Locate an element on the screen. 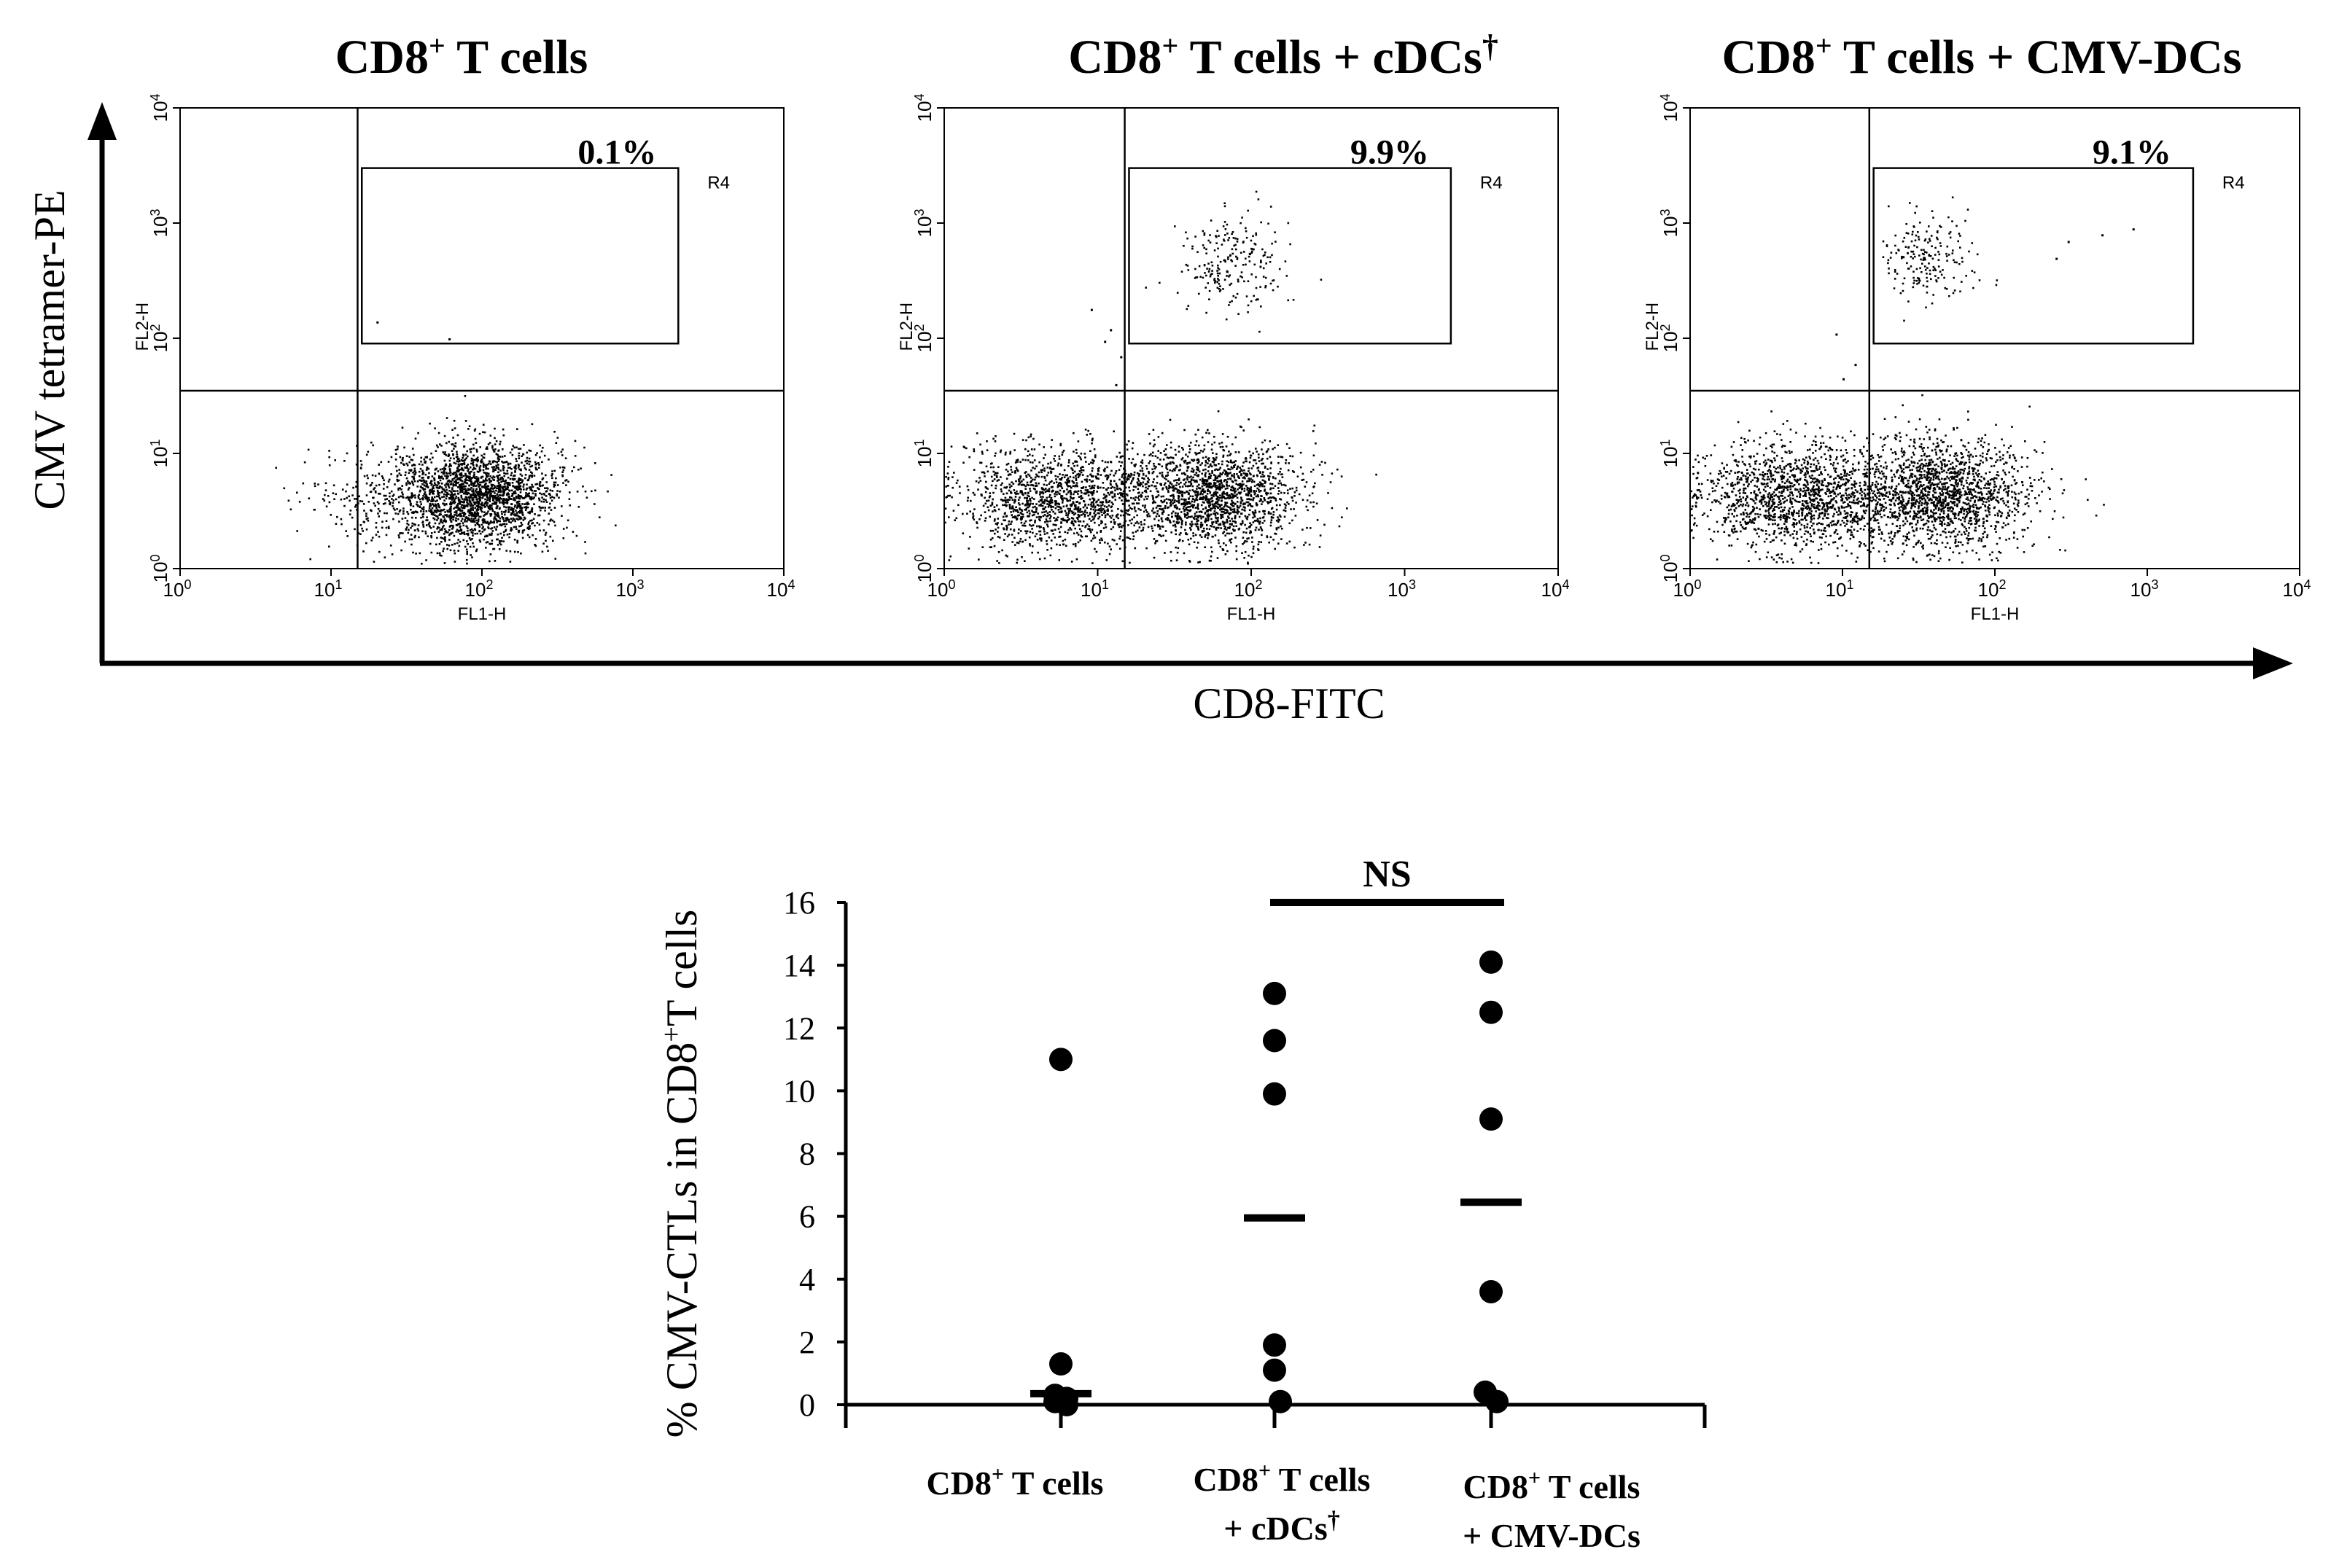 The image size is (2331, 1568). shared-y-axis-label: CMV tetramer-PE is located at coordinates (50, 350).